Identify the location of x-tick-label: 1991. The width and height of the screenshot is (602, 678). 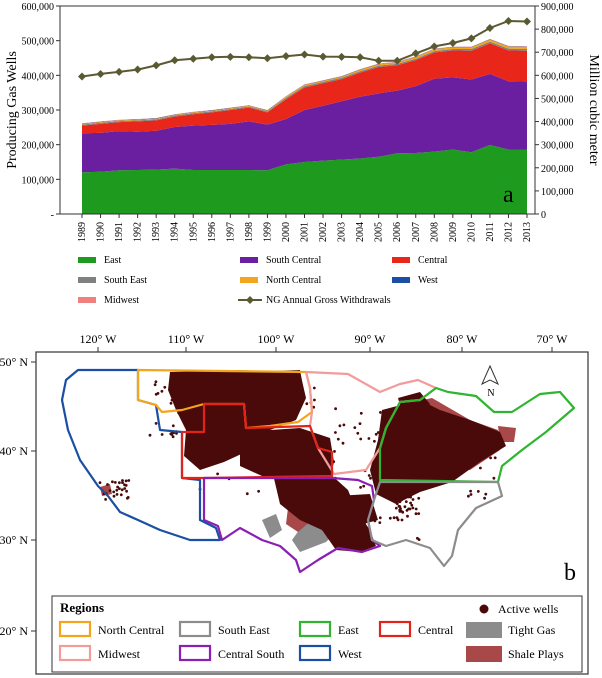
(119, 232).